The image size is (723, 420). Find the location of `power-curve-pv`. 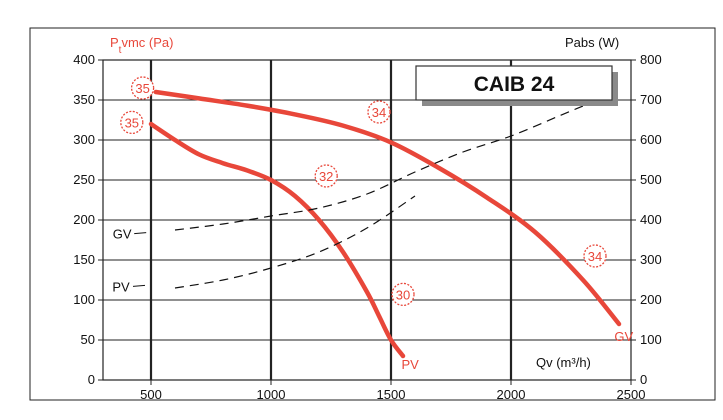

power-curve-pv is located at coordinates (295, 242).